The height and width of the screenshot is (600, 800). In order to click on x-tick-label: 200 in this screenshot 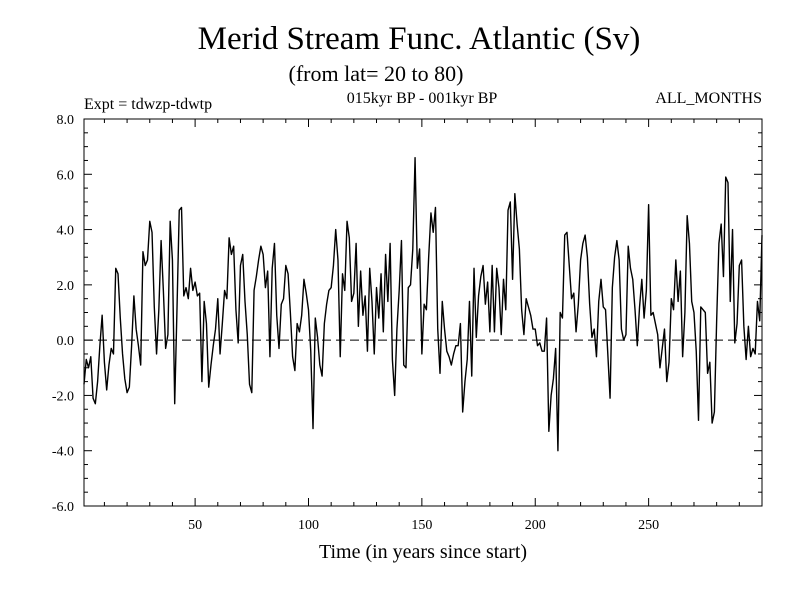, I will do `click(535, 525)`.